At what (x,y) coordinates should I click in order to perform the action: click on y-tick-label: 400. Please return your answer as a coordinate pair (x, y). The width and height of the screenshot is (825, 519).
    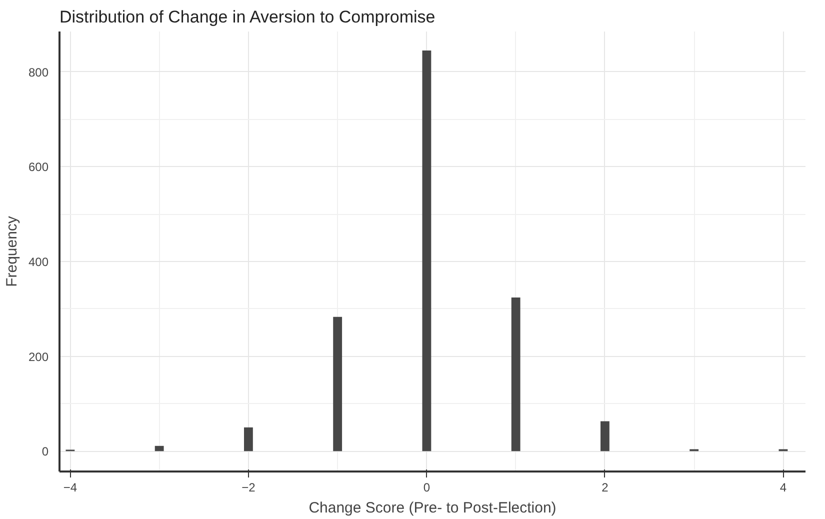
    Looking at the image, I should click on (38, 261).